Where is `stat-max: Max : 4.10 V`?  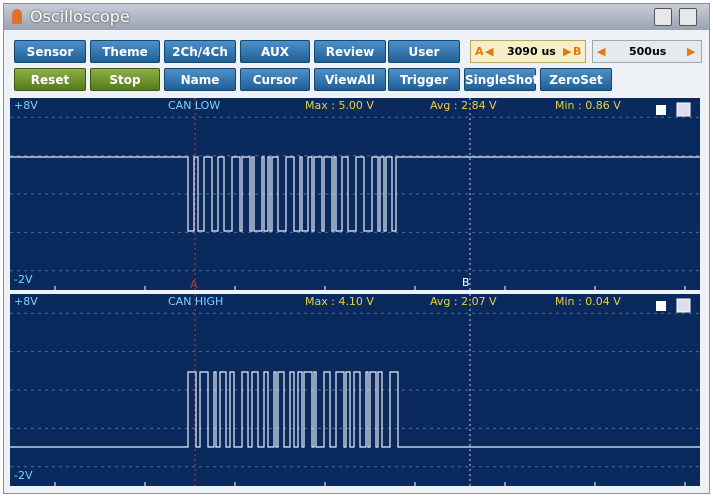 stat-max: Max : 4.10 V is located at coordinates (339, 301).